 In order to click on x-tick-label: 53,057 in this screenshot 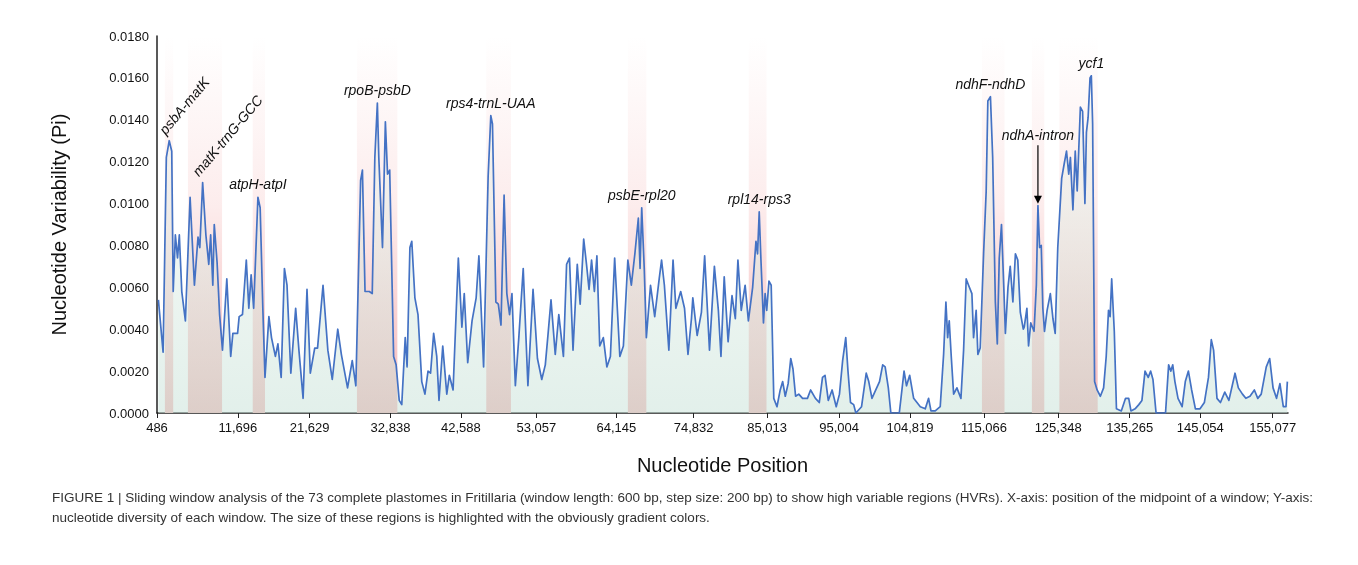, I will do `click(536, 427)`.